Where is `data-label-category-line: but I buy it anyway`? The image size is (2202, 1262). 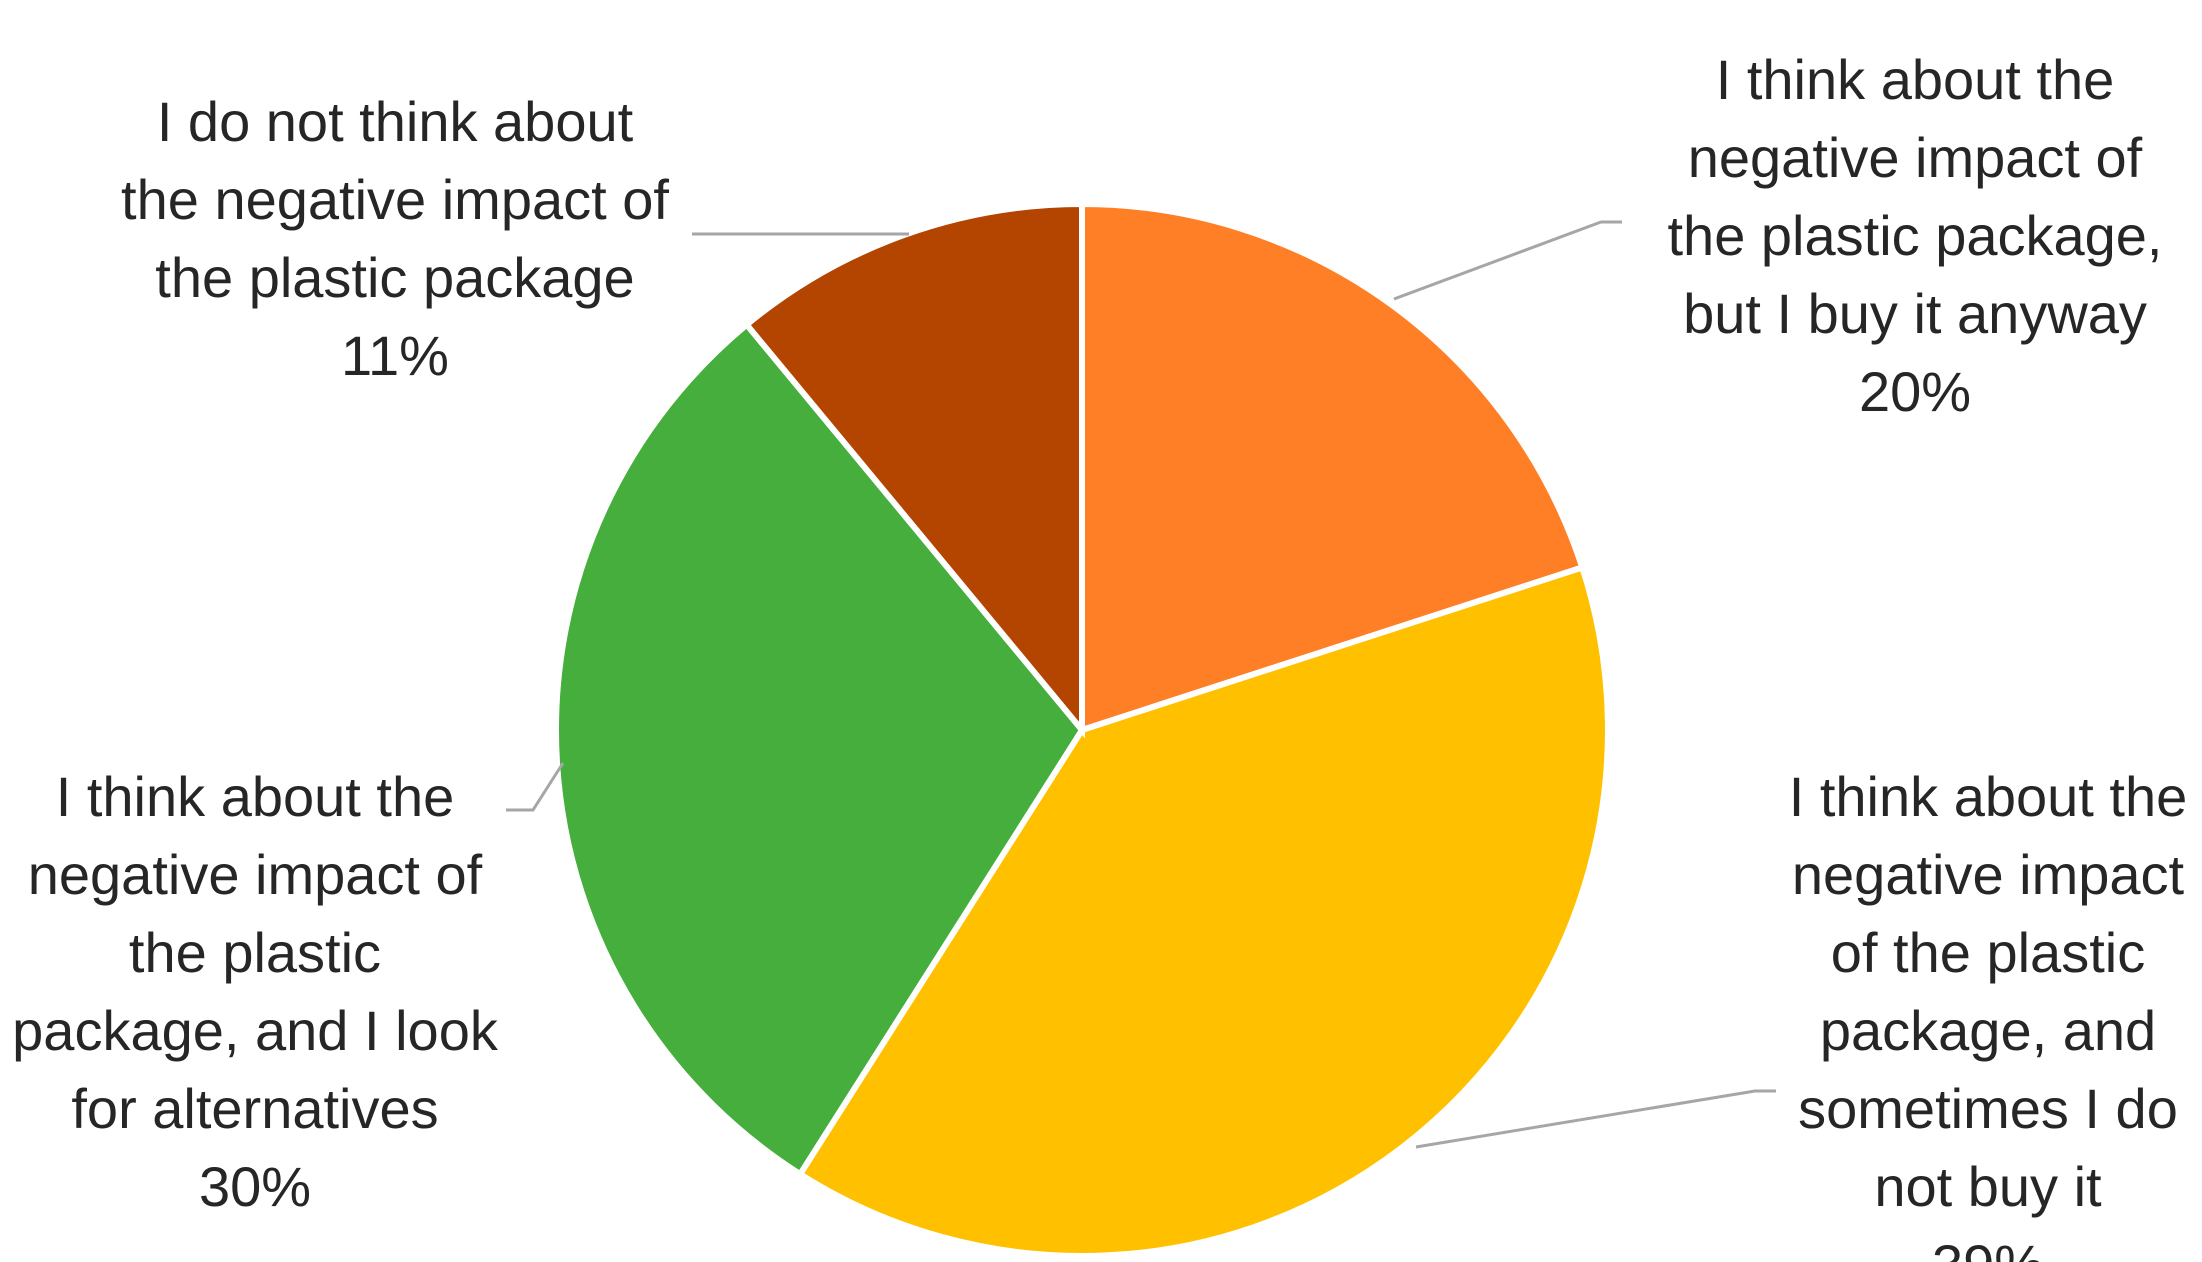 data-label-category-line: but I buy it anyway is located at coordinates (1915, 313).